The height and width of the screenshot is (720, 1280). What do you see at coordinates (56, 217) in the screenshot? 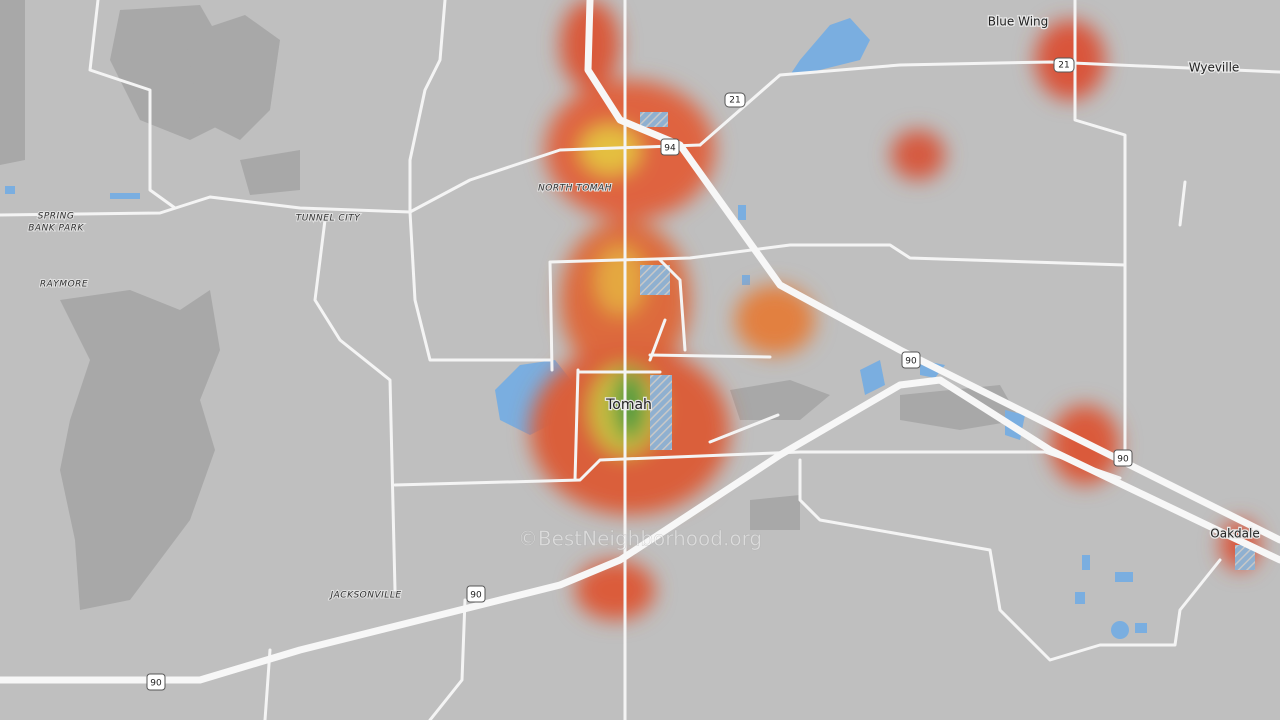
I see `place-label: SPRING` at bounding box center [56, 217].